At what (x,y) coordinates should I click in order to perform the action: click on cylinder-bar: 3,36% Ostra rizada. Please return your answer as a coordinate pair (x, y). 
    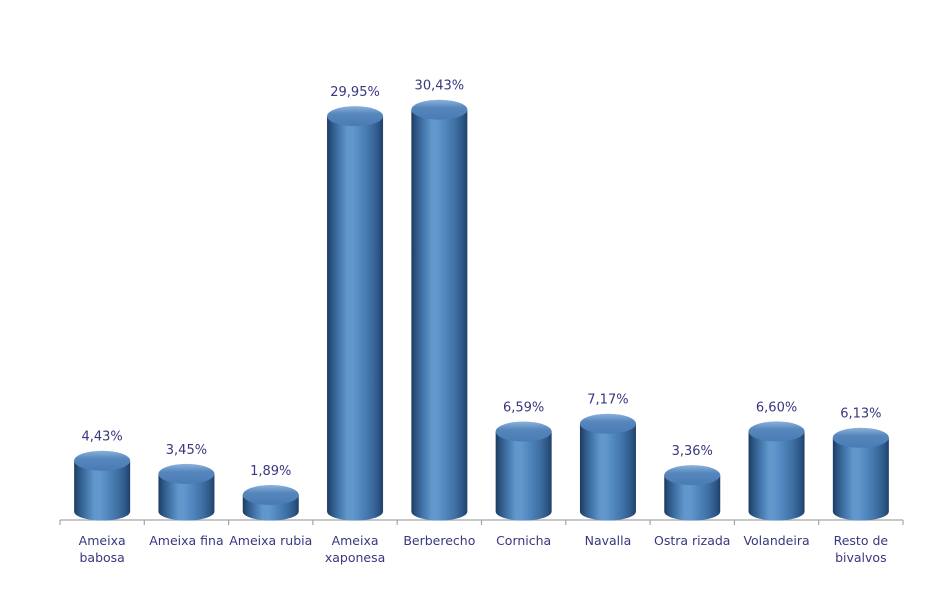
    Looking at the image, I should click on (692, 496).